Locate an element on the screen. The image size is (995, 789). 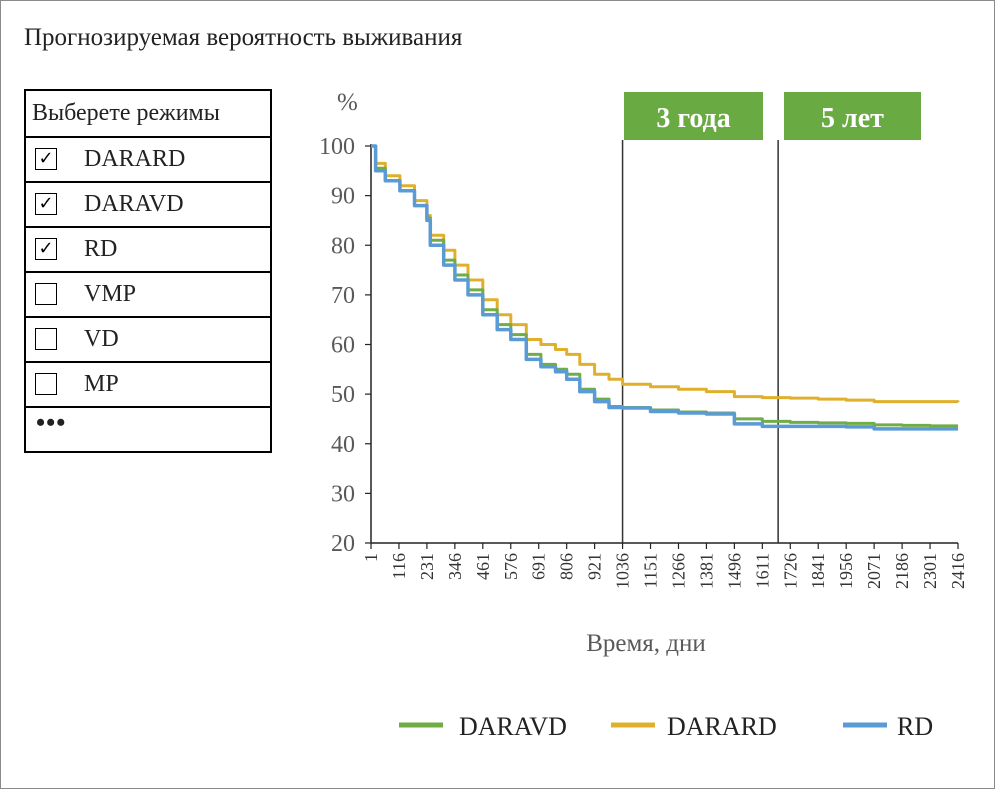
y-tick-label: 60 is located at coordinates (343, 346).